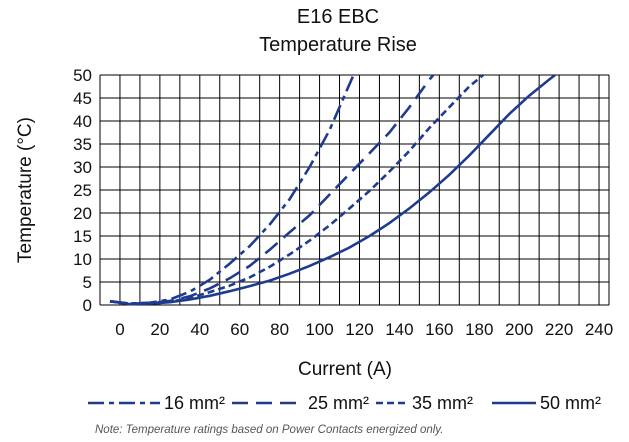 The height and width of the screenshot is (442, 629). What do you see at coordinates (82, 213) in the screenshot?
I see `y-tick-label: 20` at bounding box center [82, 213].